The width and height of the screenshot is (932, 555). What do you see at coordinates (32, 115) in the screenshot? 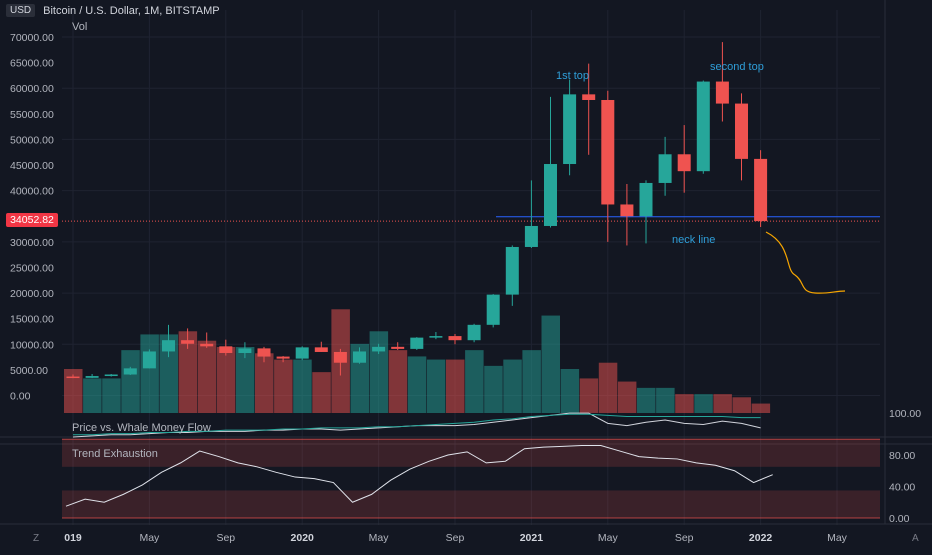
I see `y-tick-label: 55000.00` at bounding box center [32, 115].